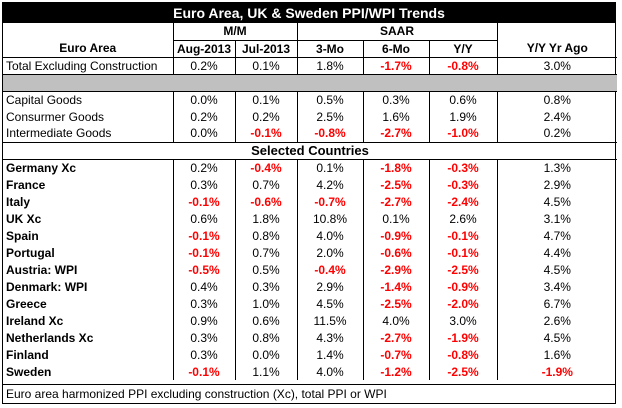 This screenshot has width=622, height=408. I want to click on table-row: Portugal -0.1% 0.7% 2.0% -0.6% -0.1% 4.4%, so click(310, 252).